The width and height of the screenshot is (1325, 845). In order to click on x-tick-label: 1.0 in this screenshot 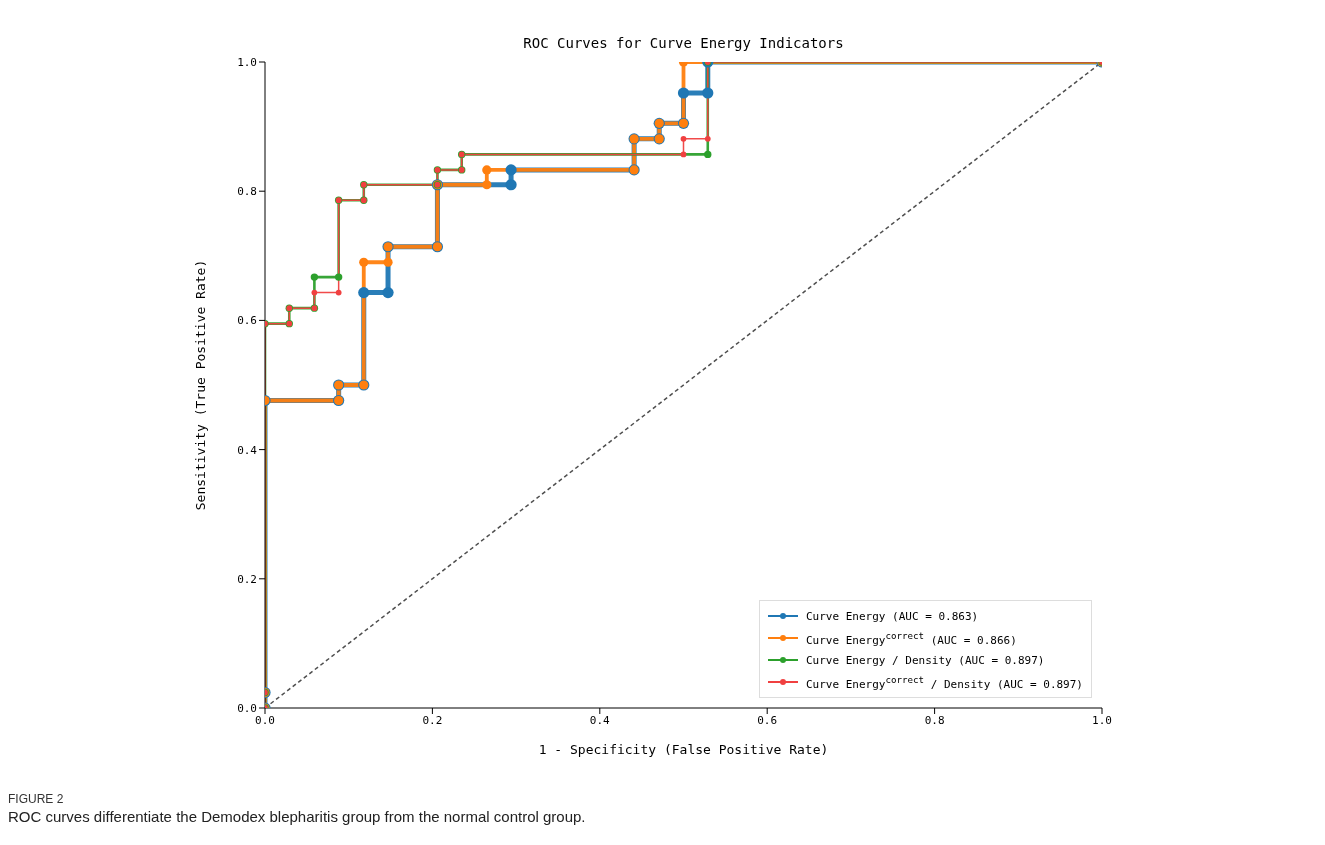, I will do `click(1102, 720)`.